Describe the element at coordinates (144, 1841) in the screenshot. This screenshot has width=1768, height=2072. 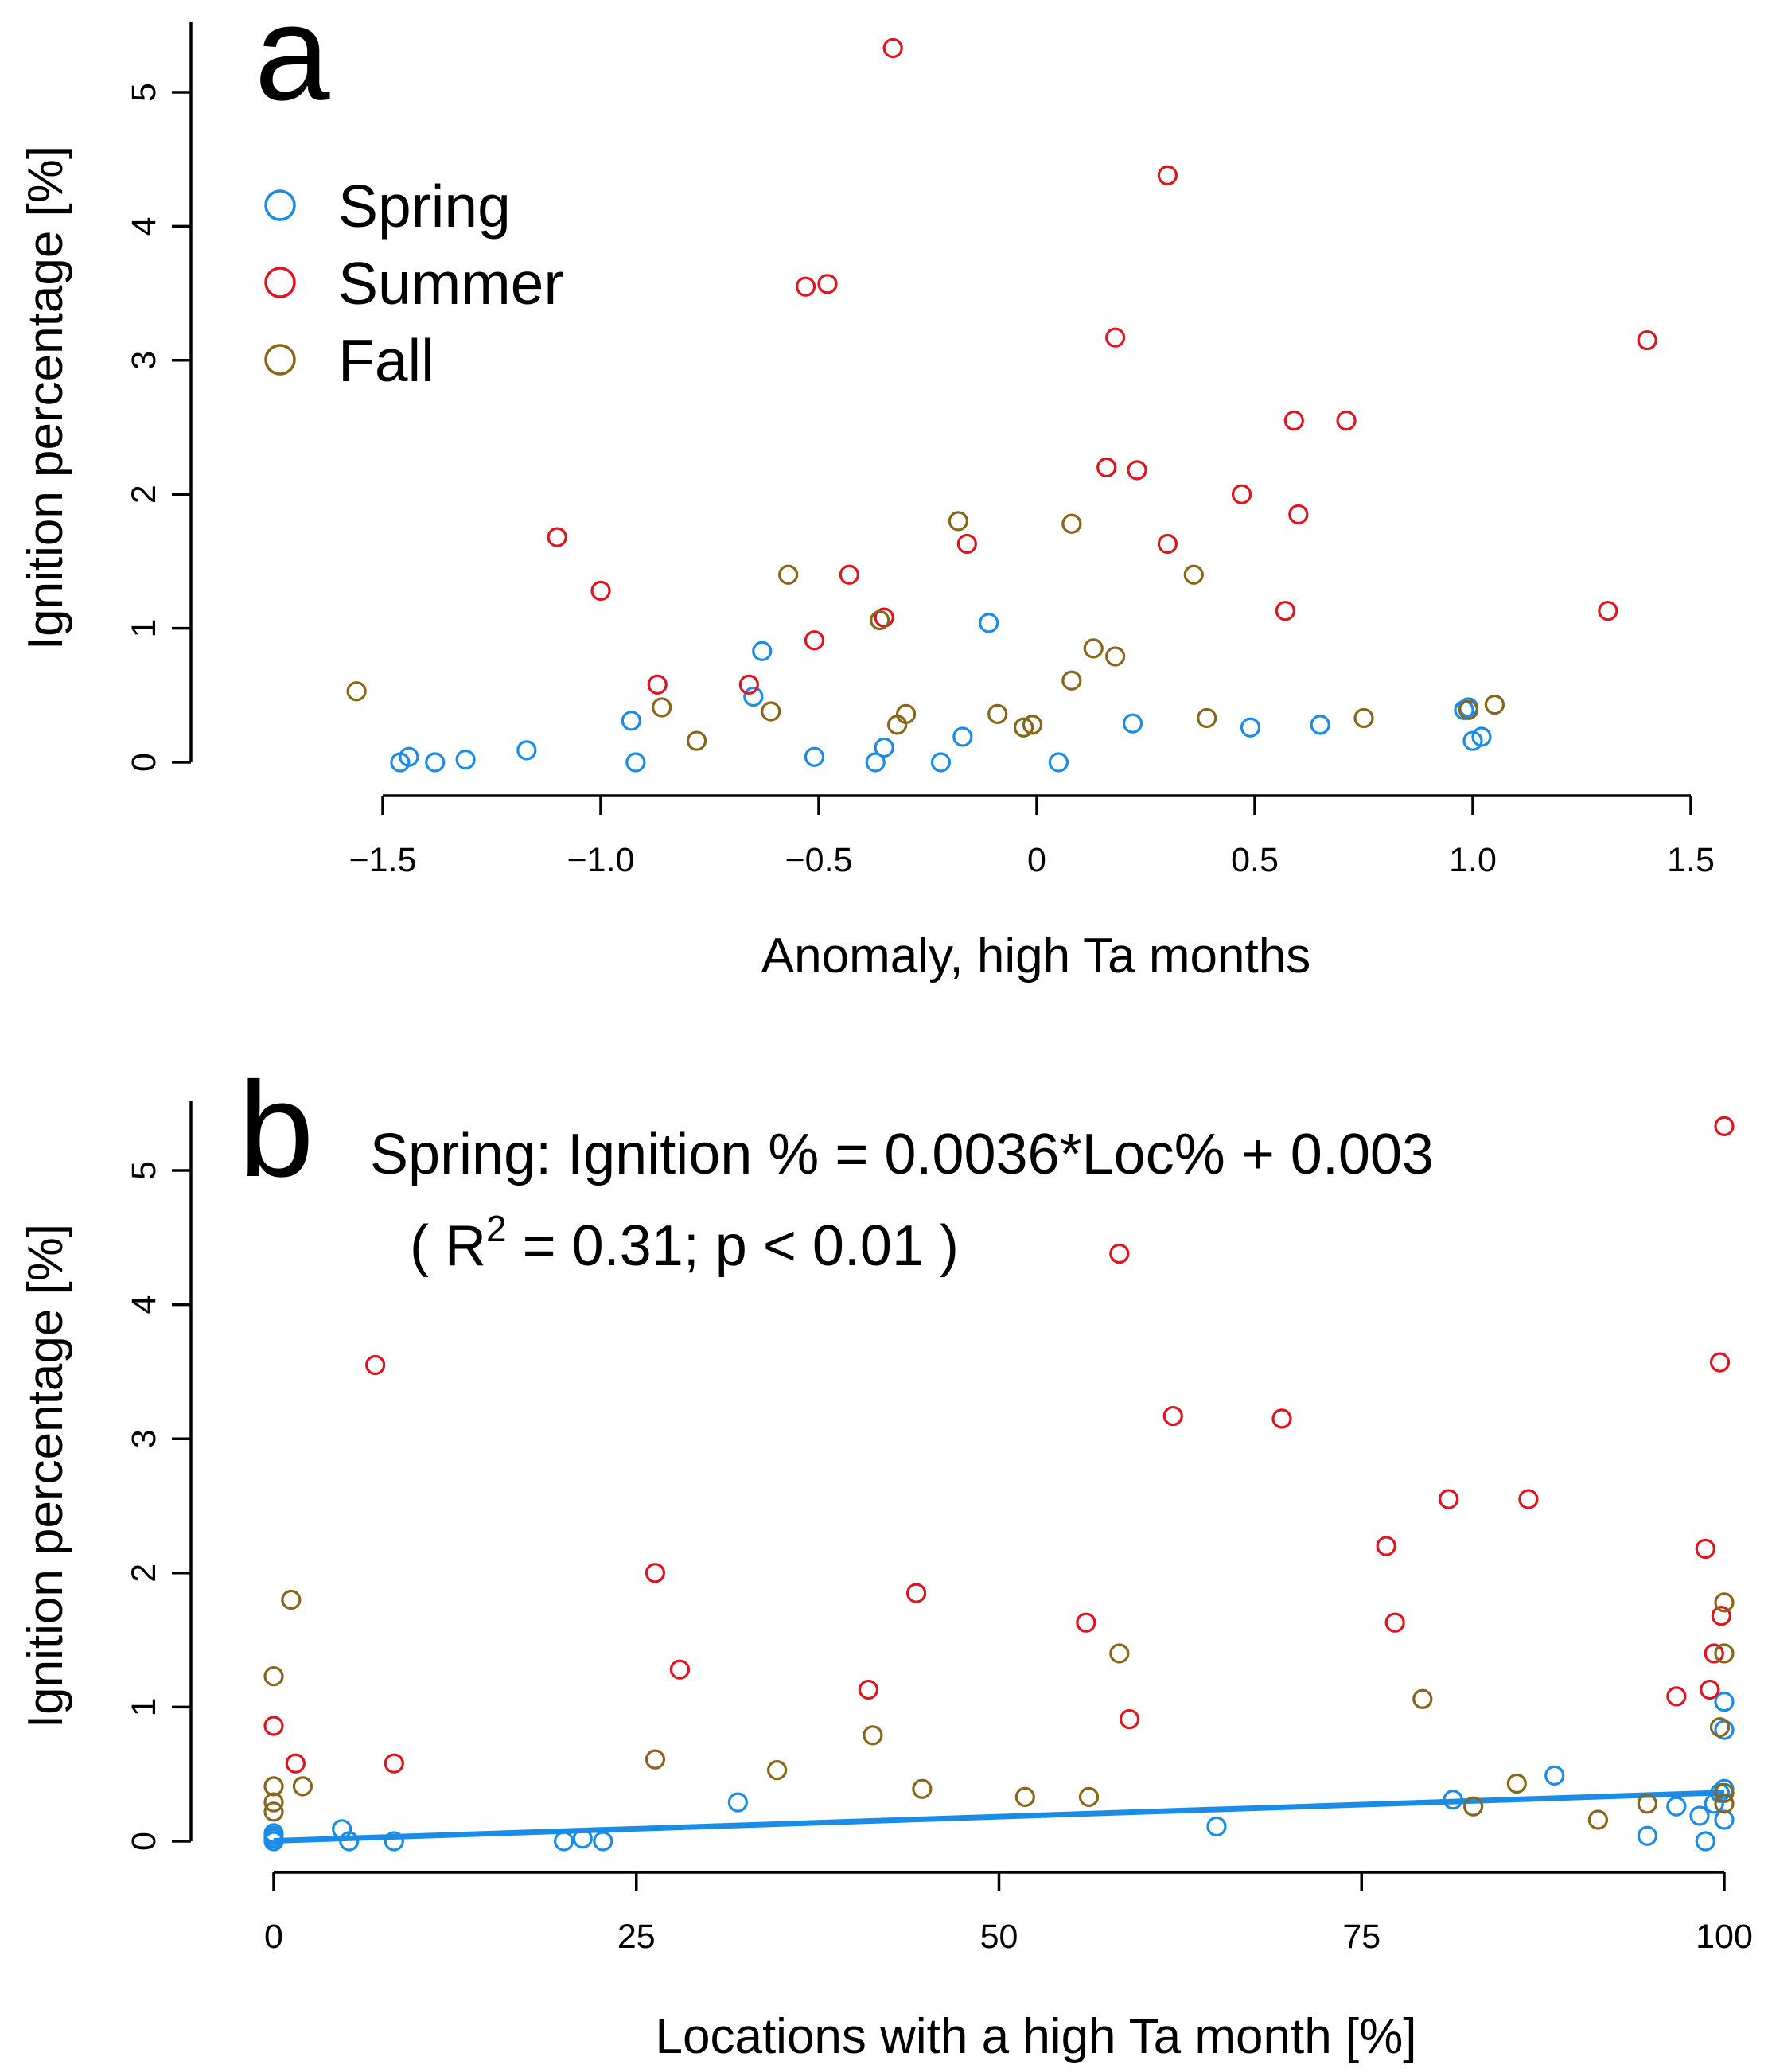
I see `panel-b-y-tick-label: 0` at that location.